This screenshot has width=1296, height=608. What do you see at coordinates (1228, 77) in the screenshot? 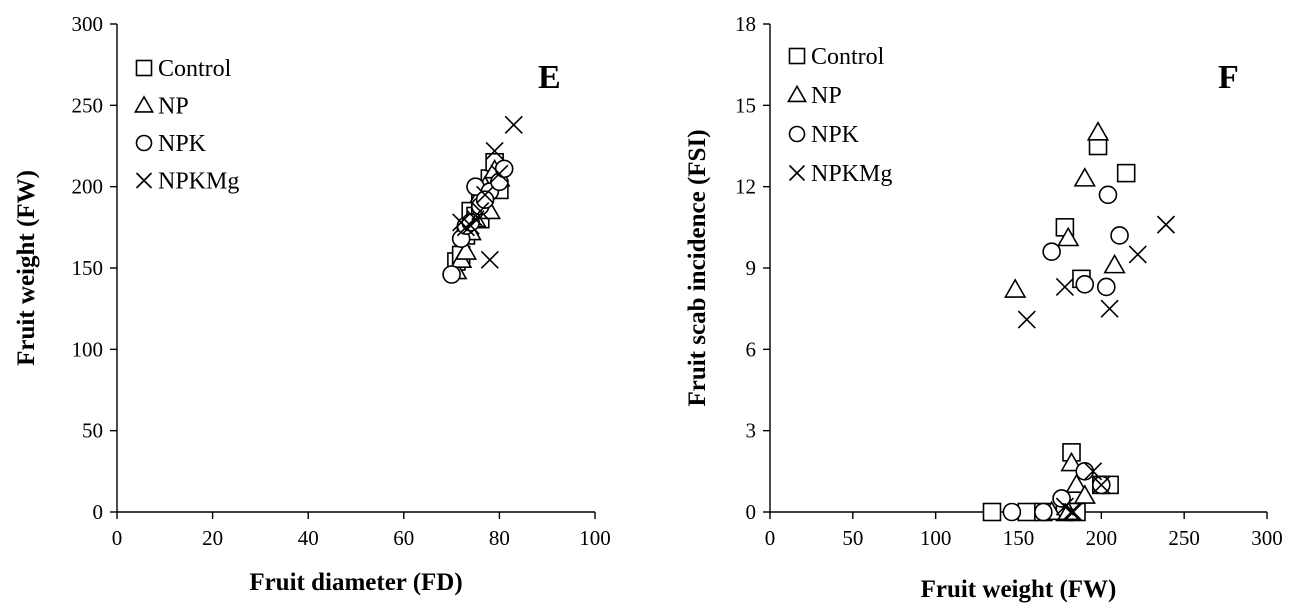
I see `panel-label: F` at bounding box center [1228, 77].